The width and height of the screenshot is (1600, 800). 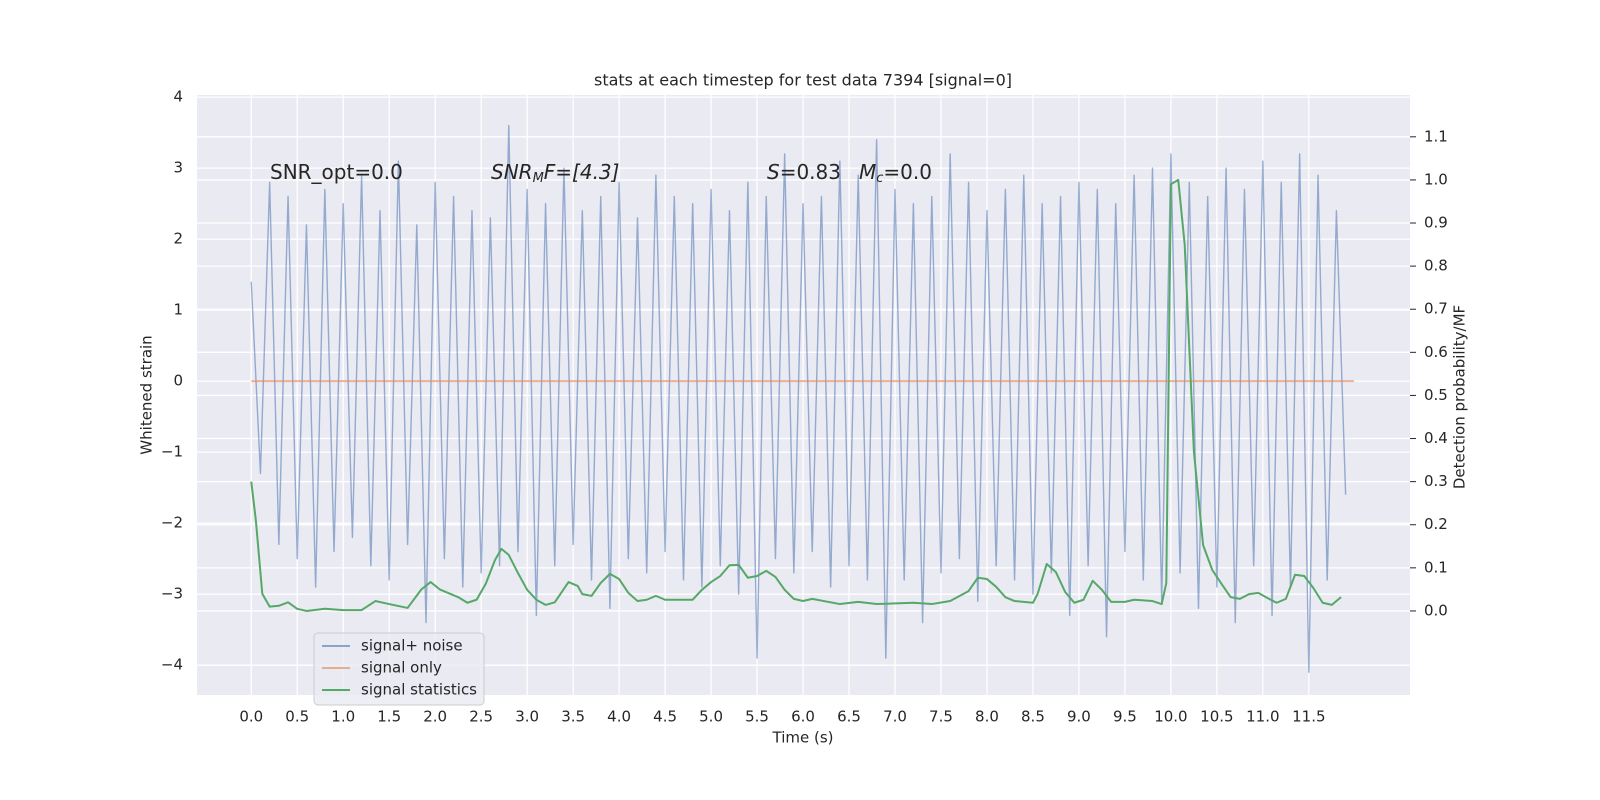 What do you see at coordinates (1436, 223) in the screenshot?
I see `y2-tick-label: 0.9` at bounding box center [1436, 223].